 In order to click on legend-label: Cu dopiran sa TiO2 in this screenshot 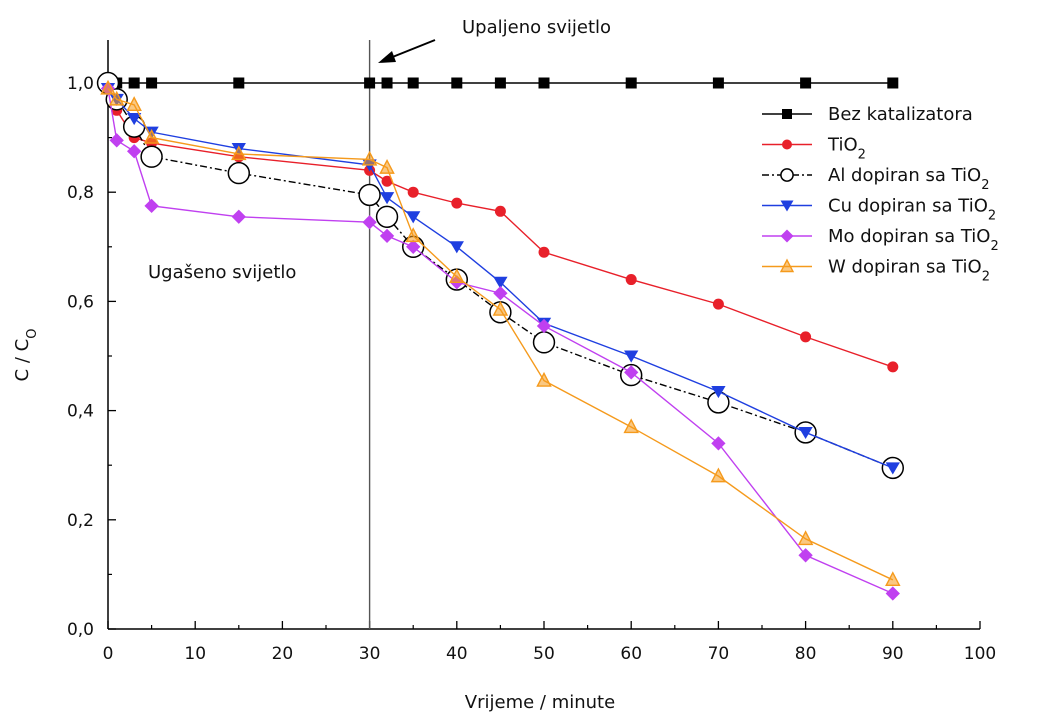, I will do `click(912, 210)`.